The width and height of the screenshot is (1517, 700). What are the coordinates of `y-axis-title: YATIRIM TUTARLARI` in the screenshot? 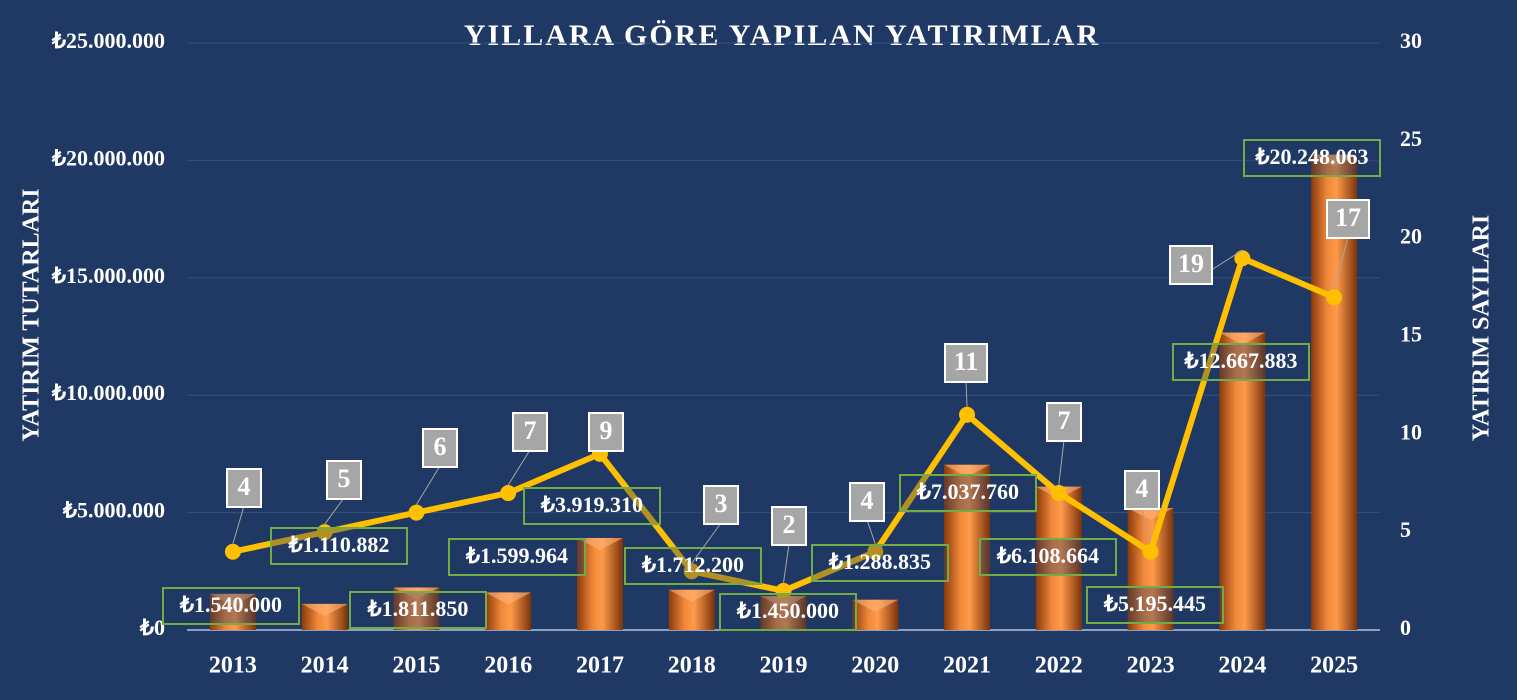 It's located at (32, 314).